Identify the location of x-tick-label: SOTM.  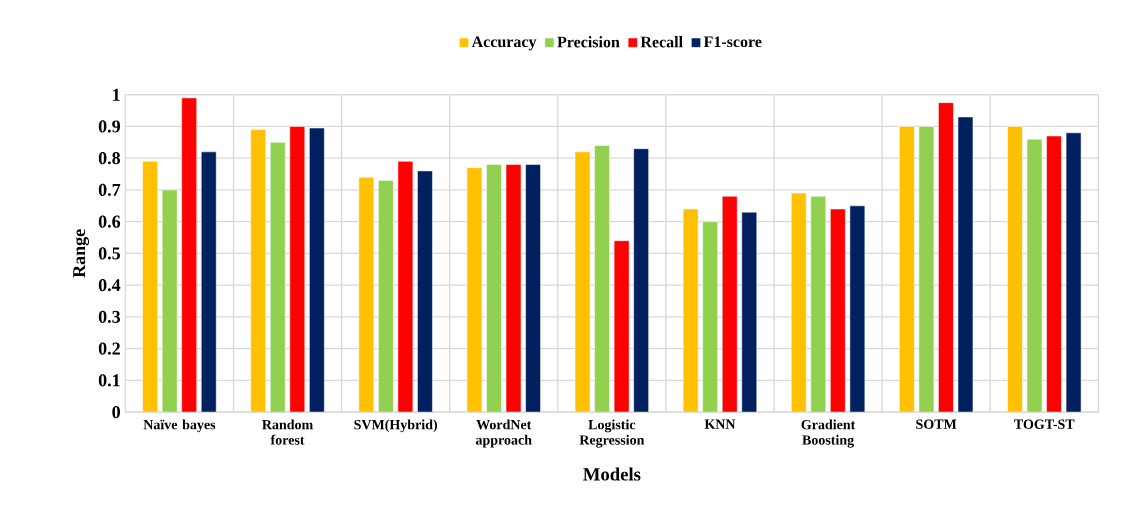
(936, 424).